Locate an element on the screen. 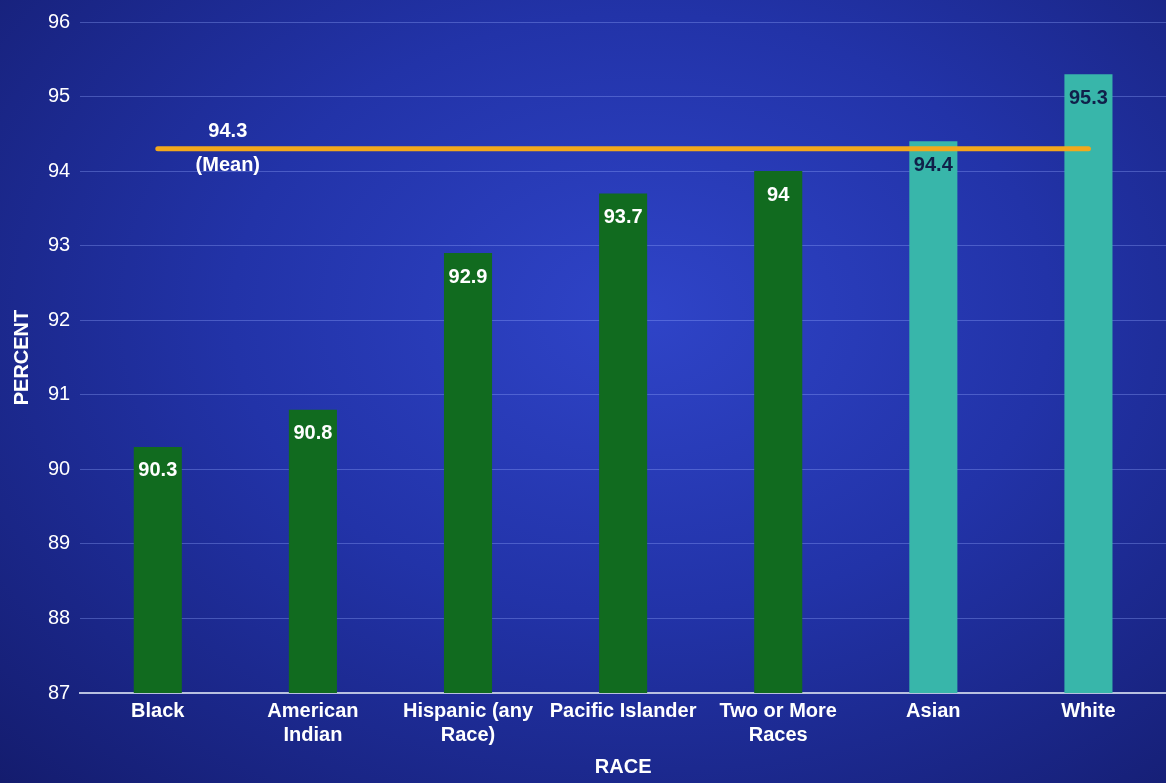 The width and height of the screenshot is (1166, 783). data-label: 93.7 is located at coordinates (623, 215).